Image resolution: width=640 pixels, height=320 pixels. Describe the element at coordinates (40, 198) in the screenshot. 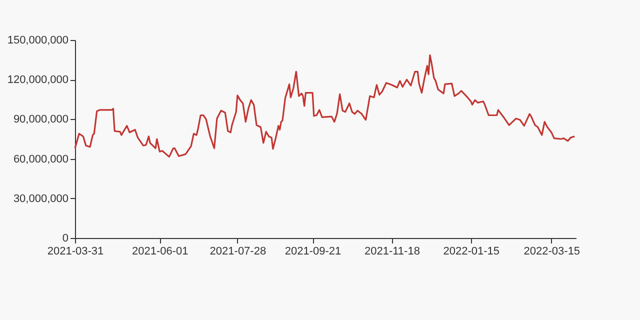

I see `y-tick-label: 30,000,000` at that location.